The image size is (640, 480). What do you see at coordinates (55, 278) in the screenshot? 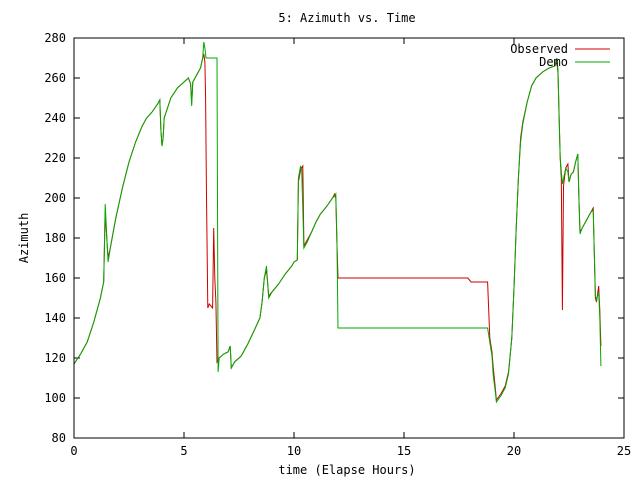
I see `y-tick-label: 160` at bounding box center [55, 278].